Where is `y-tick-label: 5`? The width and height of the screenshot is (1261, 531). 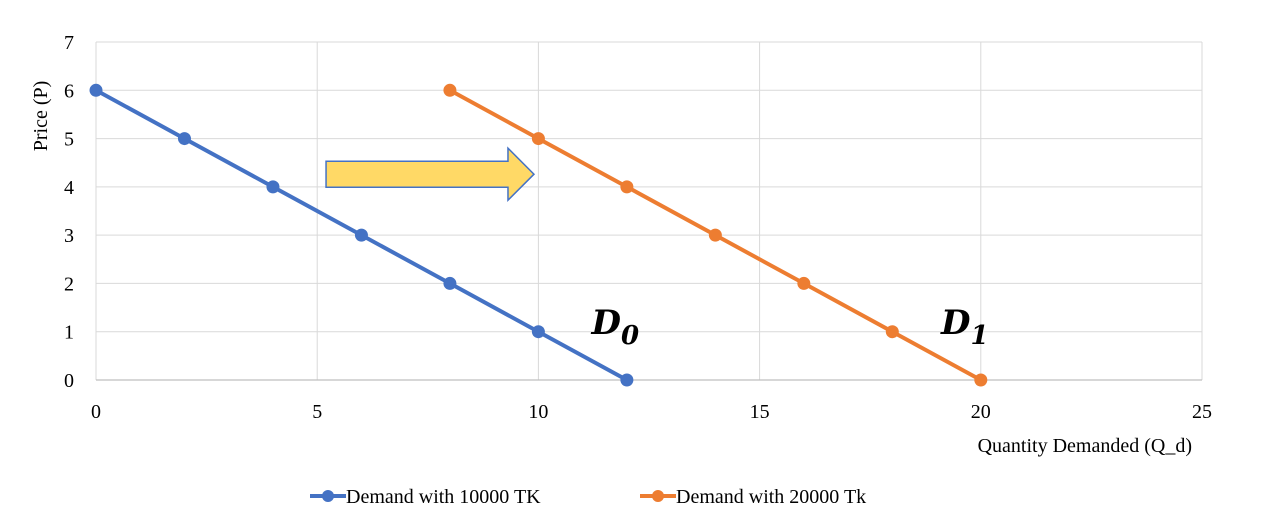
y-tick-label: 5 is located at coordinates (69, 140).